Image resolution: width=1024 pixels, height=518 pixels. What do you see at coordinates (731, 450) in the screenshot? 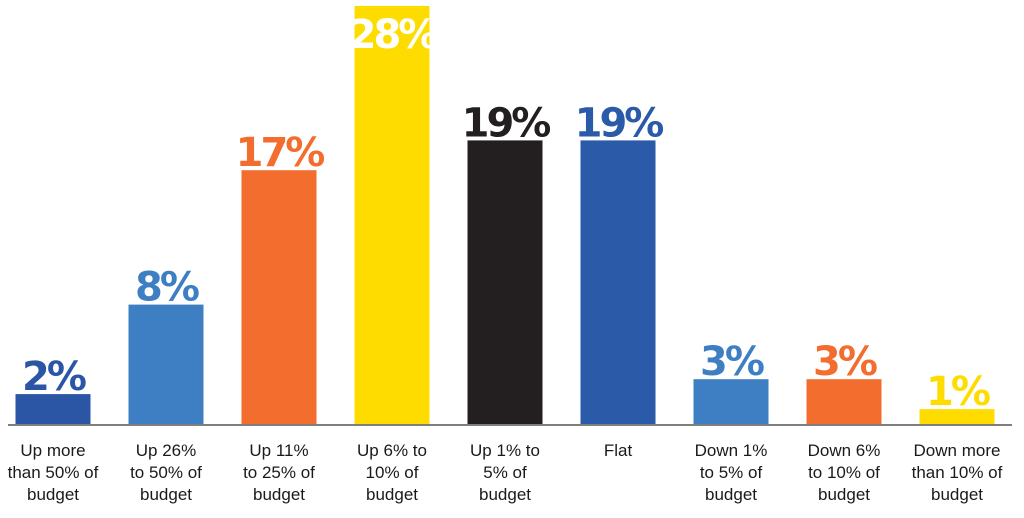
I see `category-label-7-line-1: Down 1%` at bounding box center [731, 450].